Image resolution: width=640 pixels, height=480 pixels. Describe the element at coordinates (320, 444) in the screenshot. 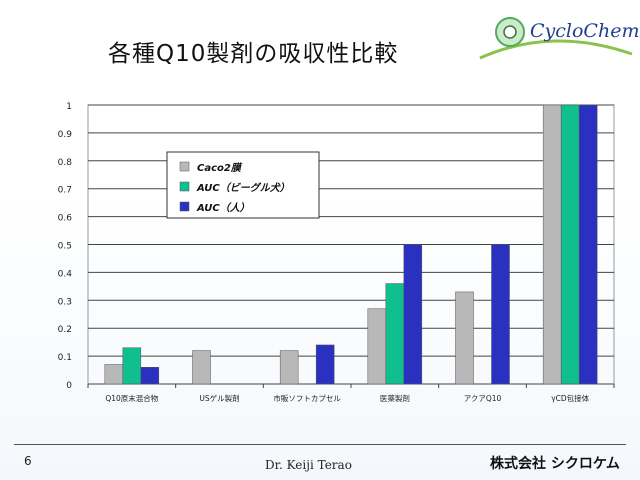

I see `footer-divider` at that location.